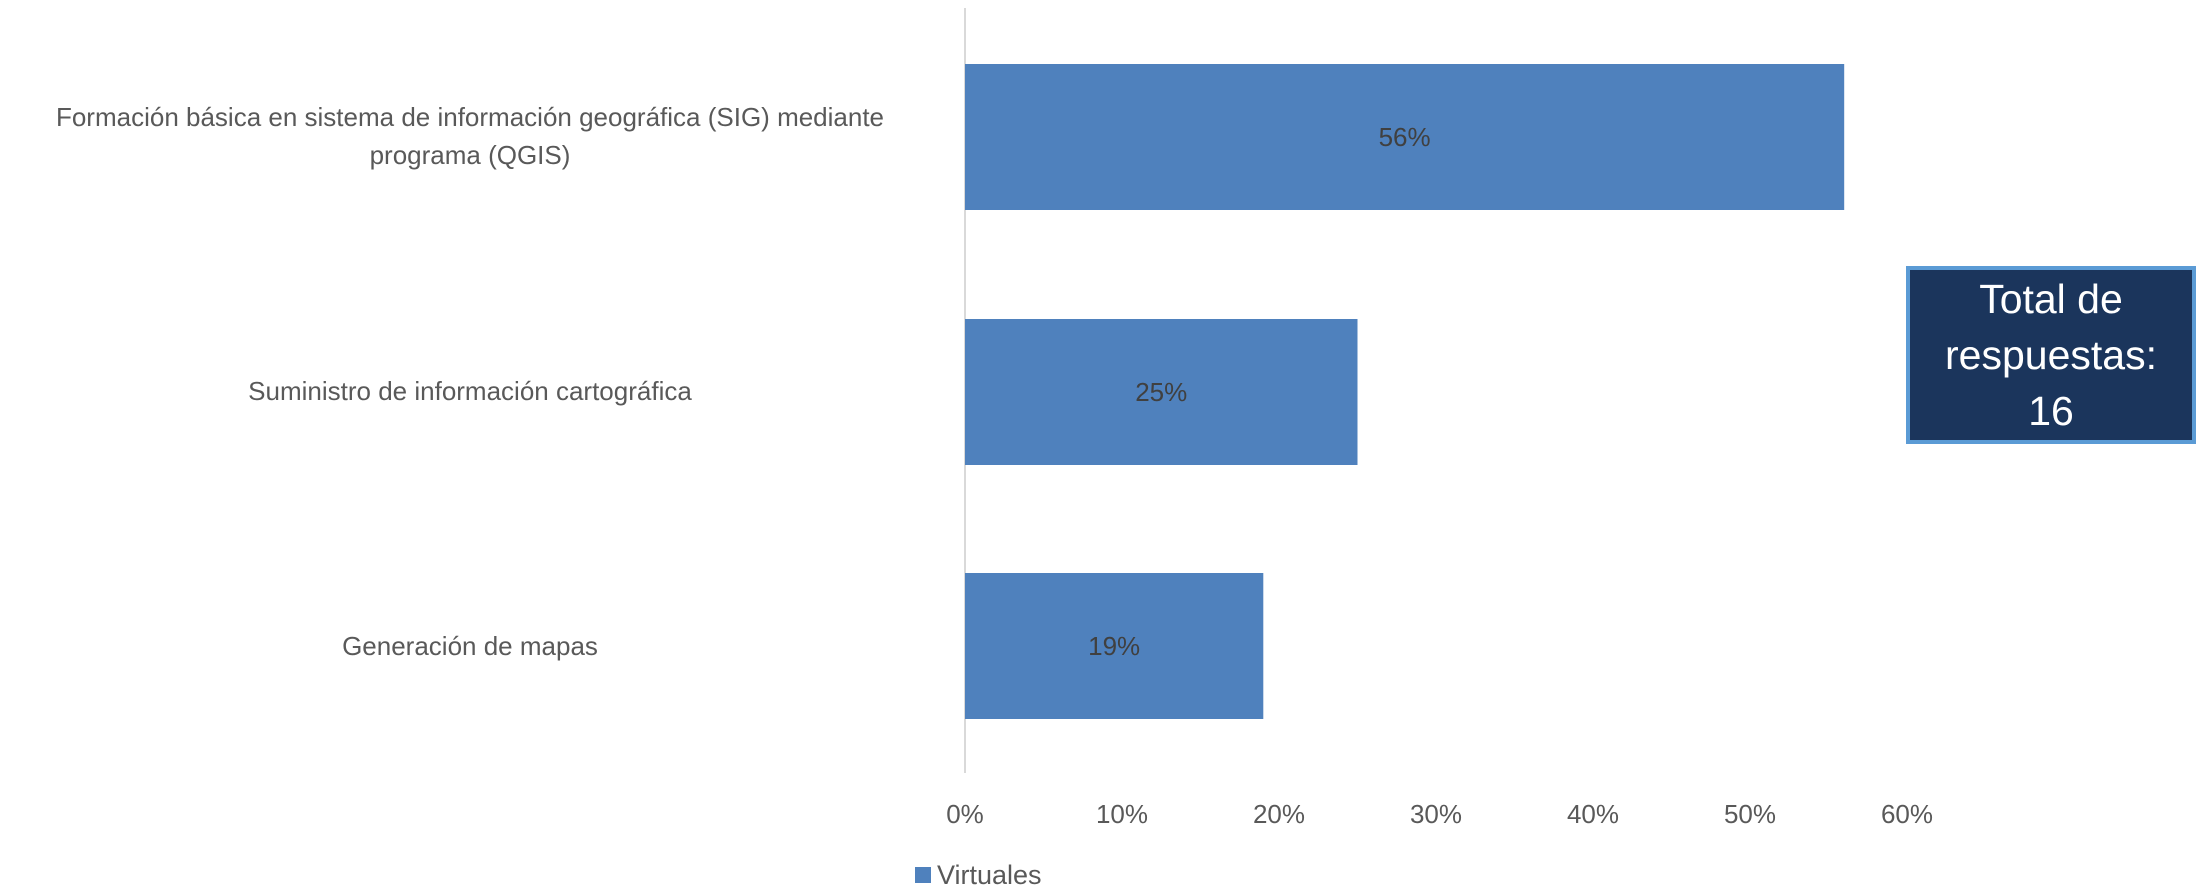 This screenshot has width=2202, height=891. I want to click on legend-swatch, so click(923, 875).